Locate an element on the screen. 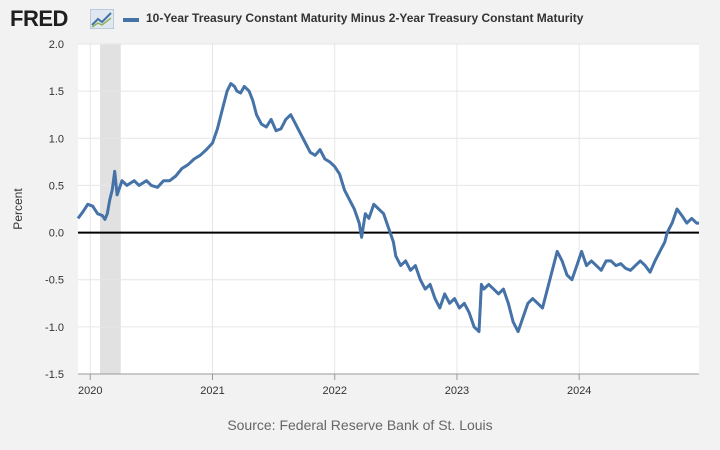 This screenshot has width=720, height=450. x-tick-label: 2023 is located at coordinates (457, 391).